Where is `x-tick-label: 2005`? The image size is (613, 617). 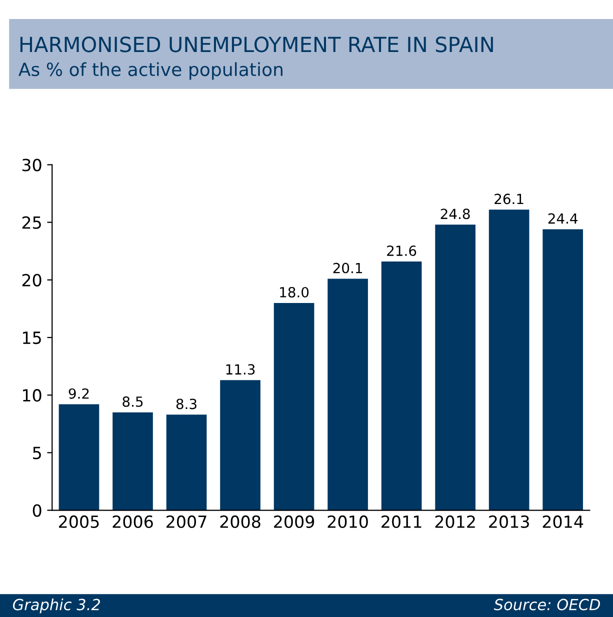 x-tick-label: 2005 is located at coordinates (79, 521).